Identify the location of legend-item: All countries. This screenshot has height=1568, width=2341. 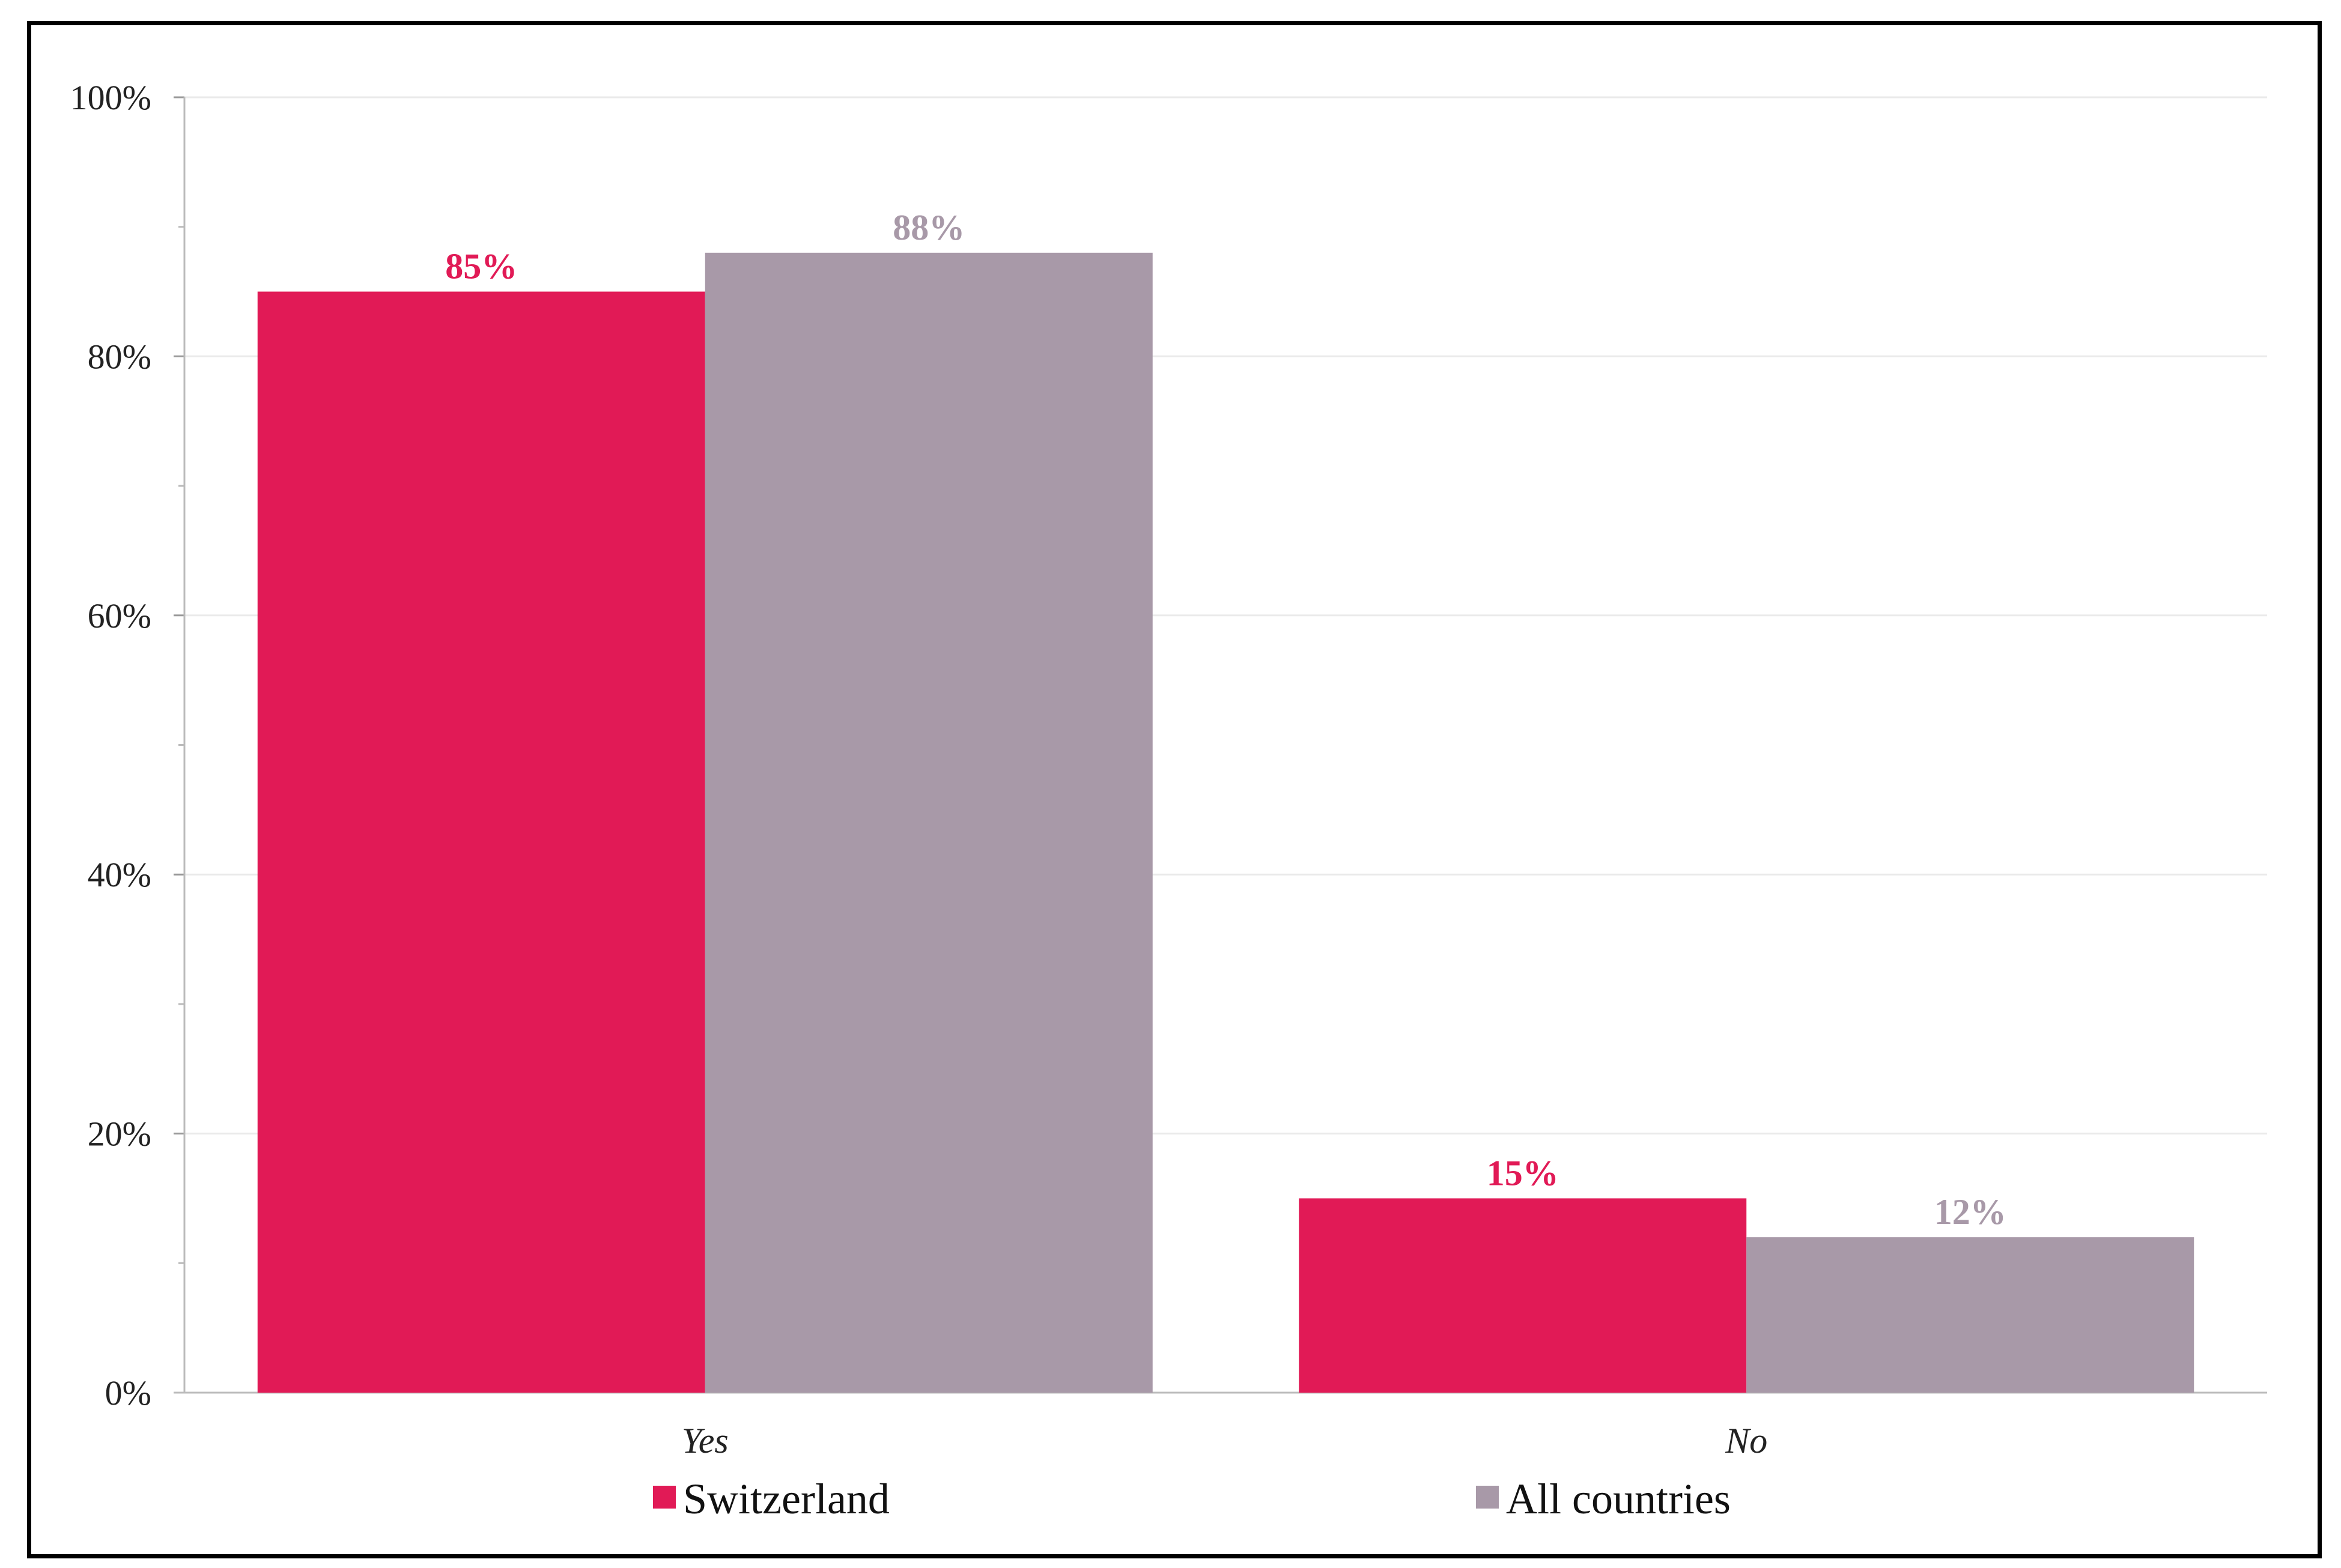
(1604, 1499).